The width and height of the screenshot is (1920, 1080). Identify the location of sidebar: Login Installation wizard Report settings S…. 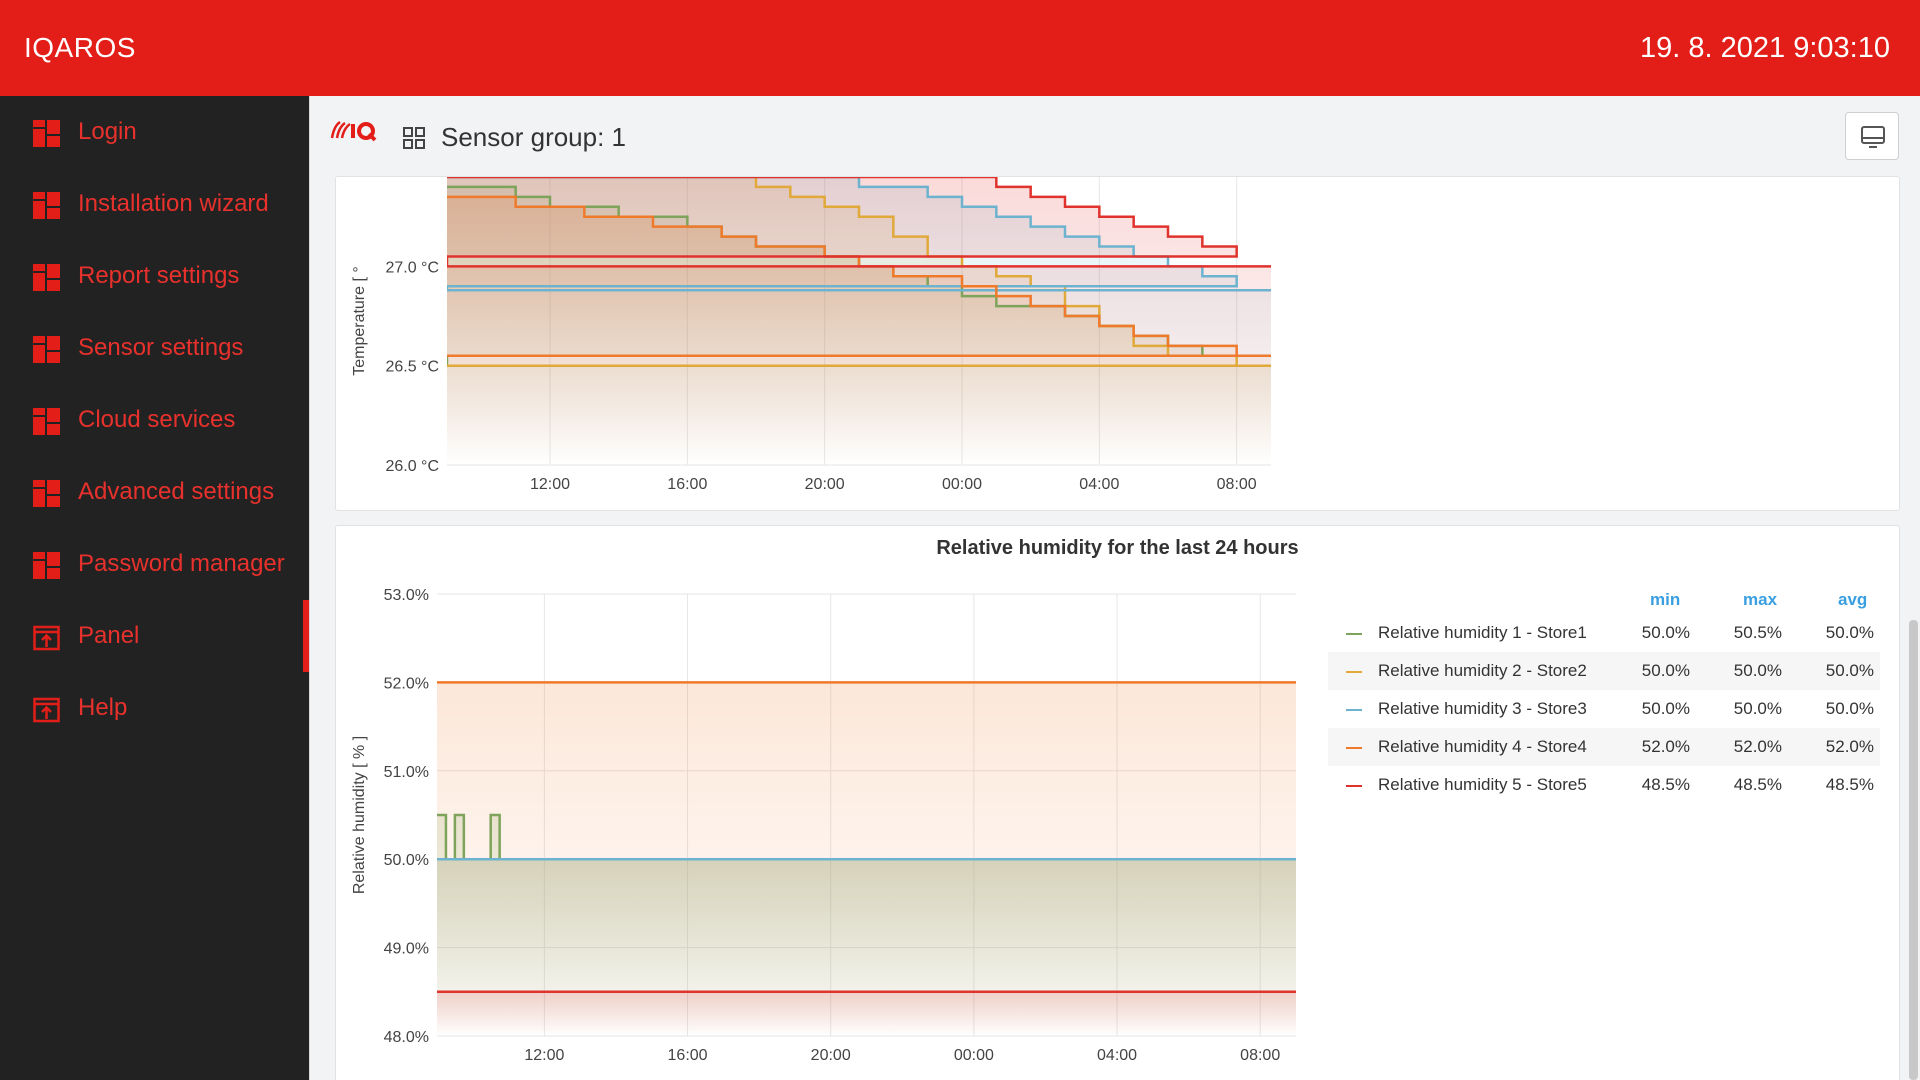
(154, 588).